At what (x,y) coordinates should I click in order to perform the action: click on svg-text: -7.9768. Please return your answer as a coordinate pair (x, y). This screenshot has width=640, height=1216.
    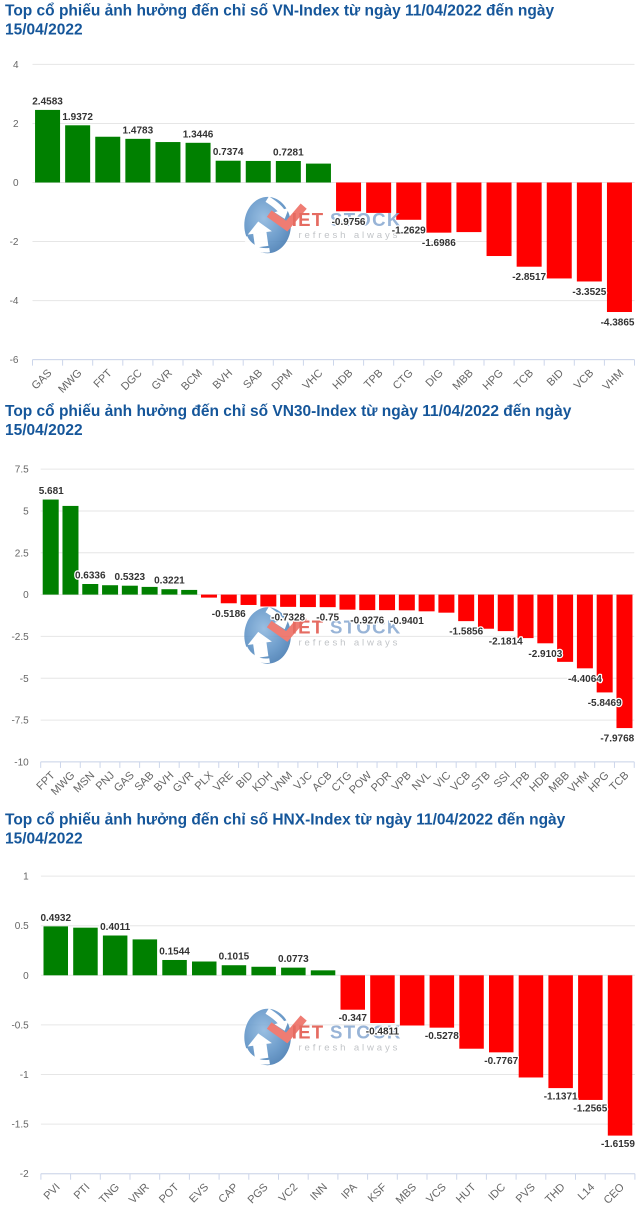
    Looking at the image, I should click on (617, 739).